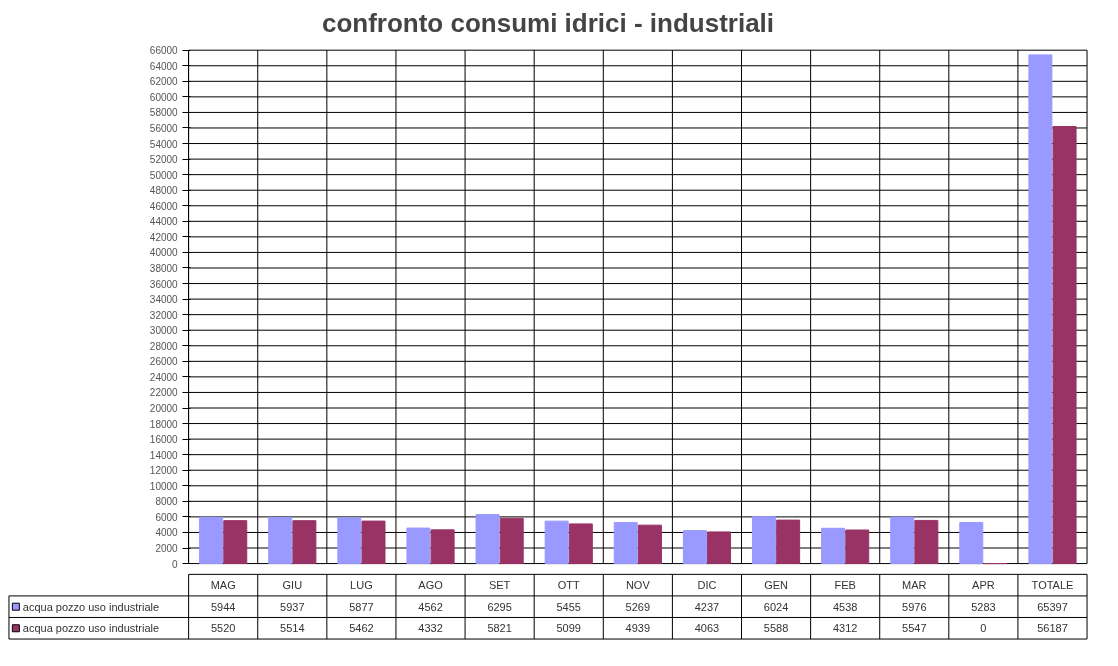 The width and height of the screenshot is (1118, 666). I want to click on y-tick-label: 56000, so click(164, 128).